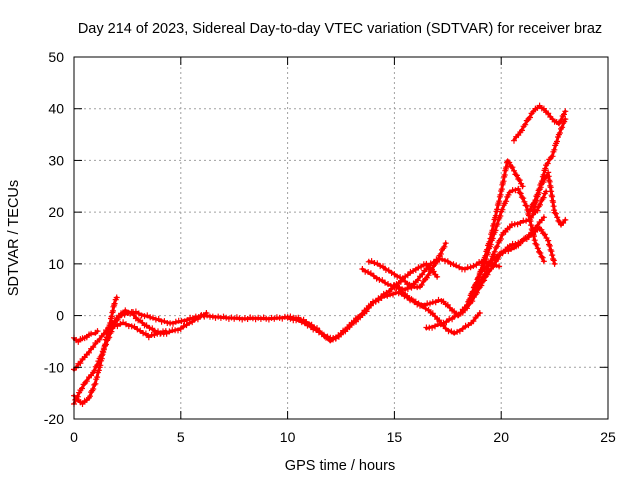  What do you see at coordinates (56, 109) in the screenshot?
I see `y-tick-label: 40` at bounding box center [56, 109].